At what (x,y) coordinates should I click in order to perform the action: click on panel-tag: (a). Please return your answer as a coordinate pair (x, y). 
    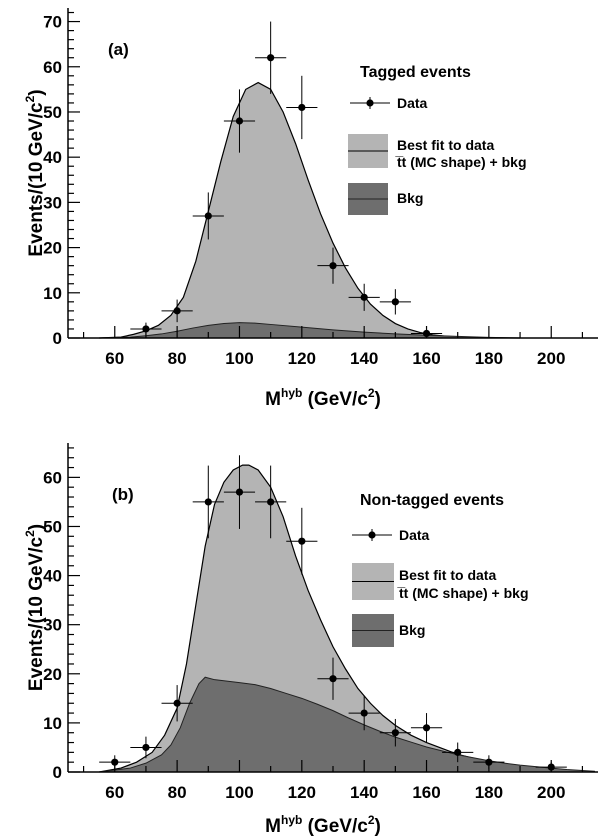
    Looking at the image, I should click on (118, 49).